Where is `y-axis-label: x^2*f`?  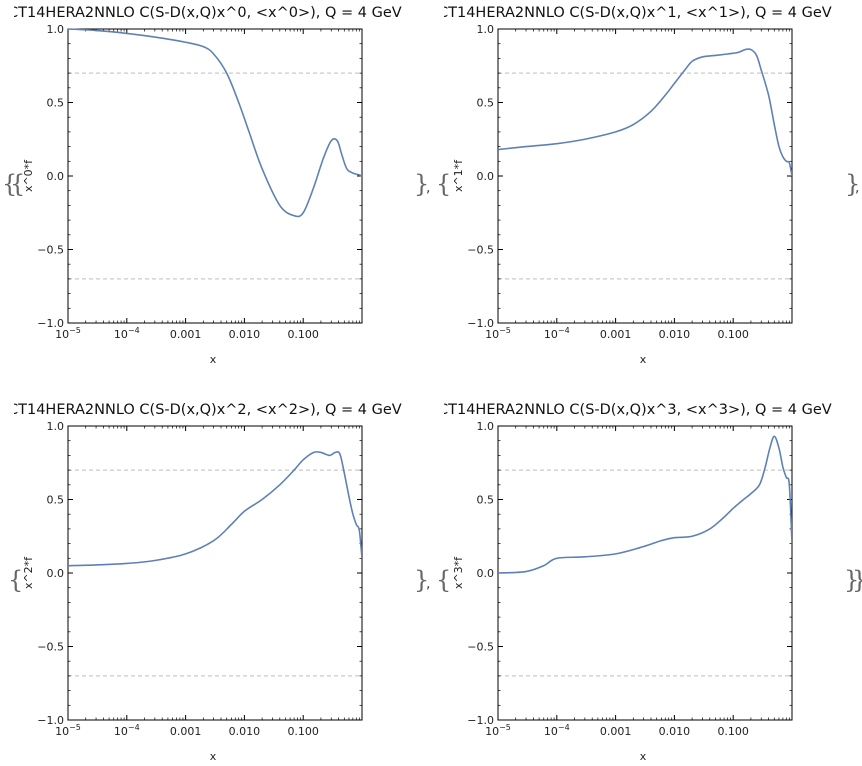
y-axis-label: x^2*f is located at coordinates (28, 572).